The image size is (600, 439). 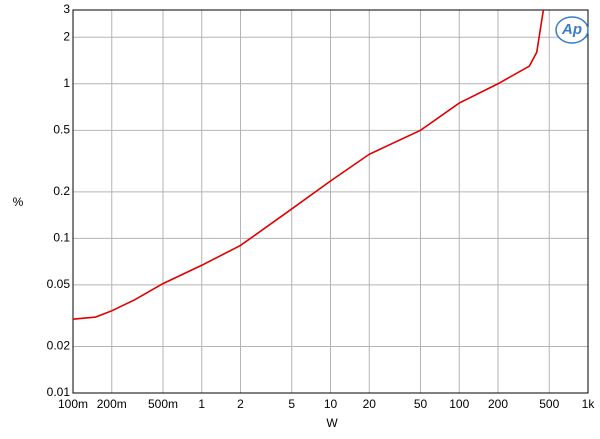 What do you see at coordinates (589, 404) in the screenshot?
I see `x-tick-label: 1k` at bounding box center [589, 404].